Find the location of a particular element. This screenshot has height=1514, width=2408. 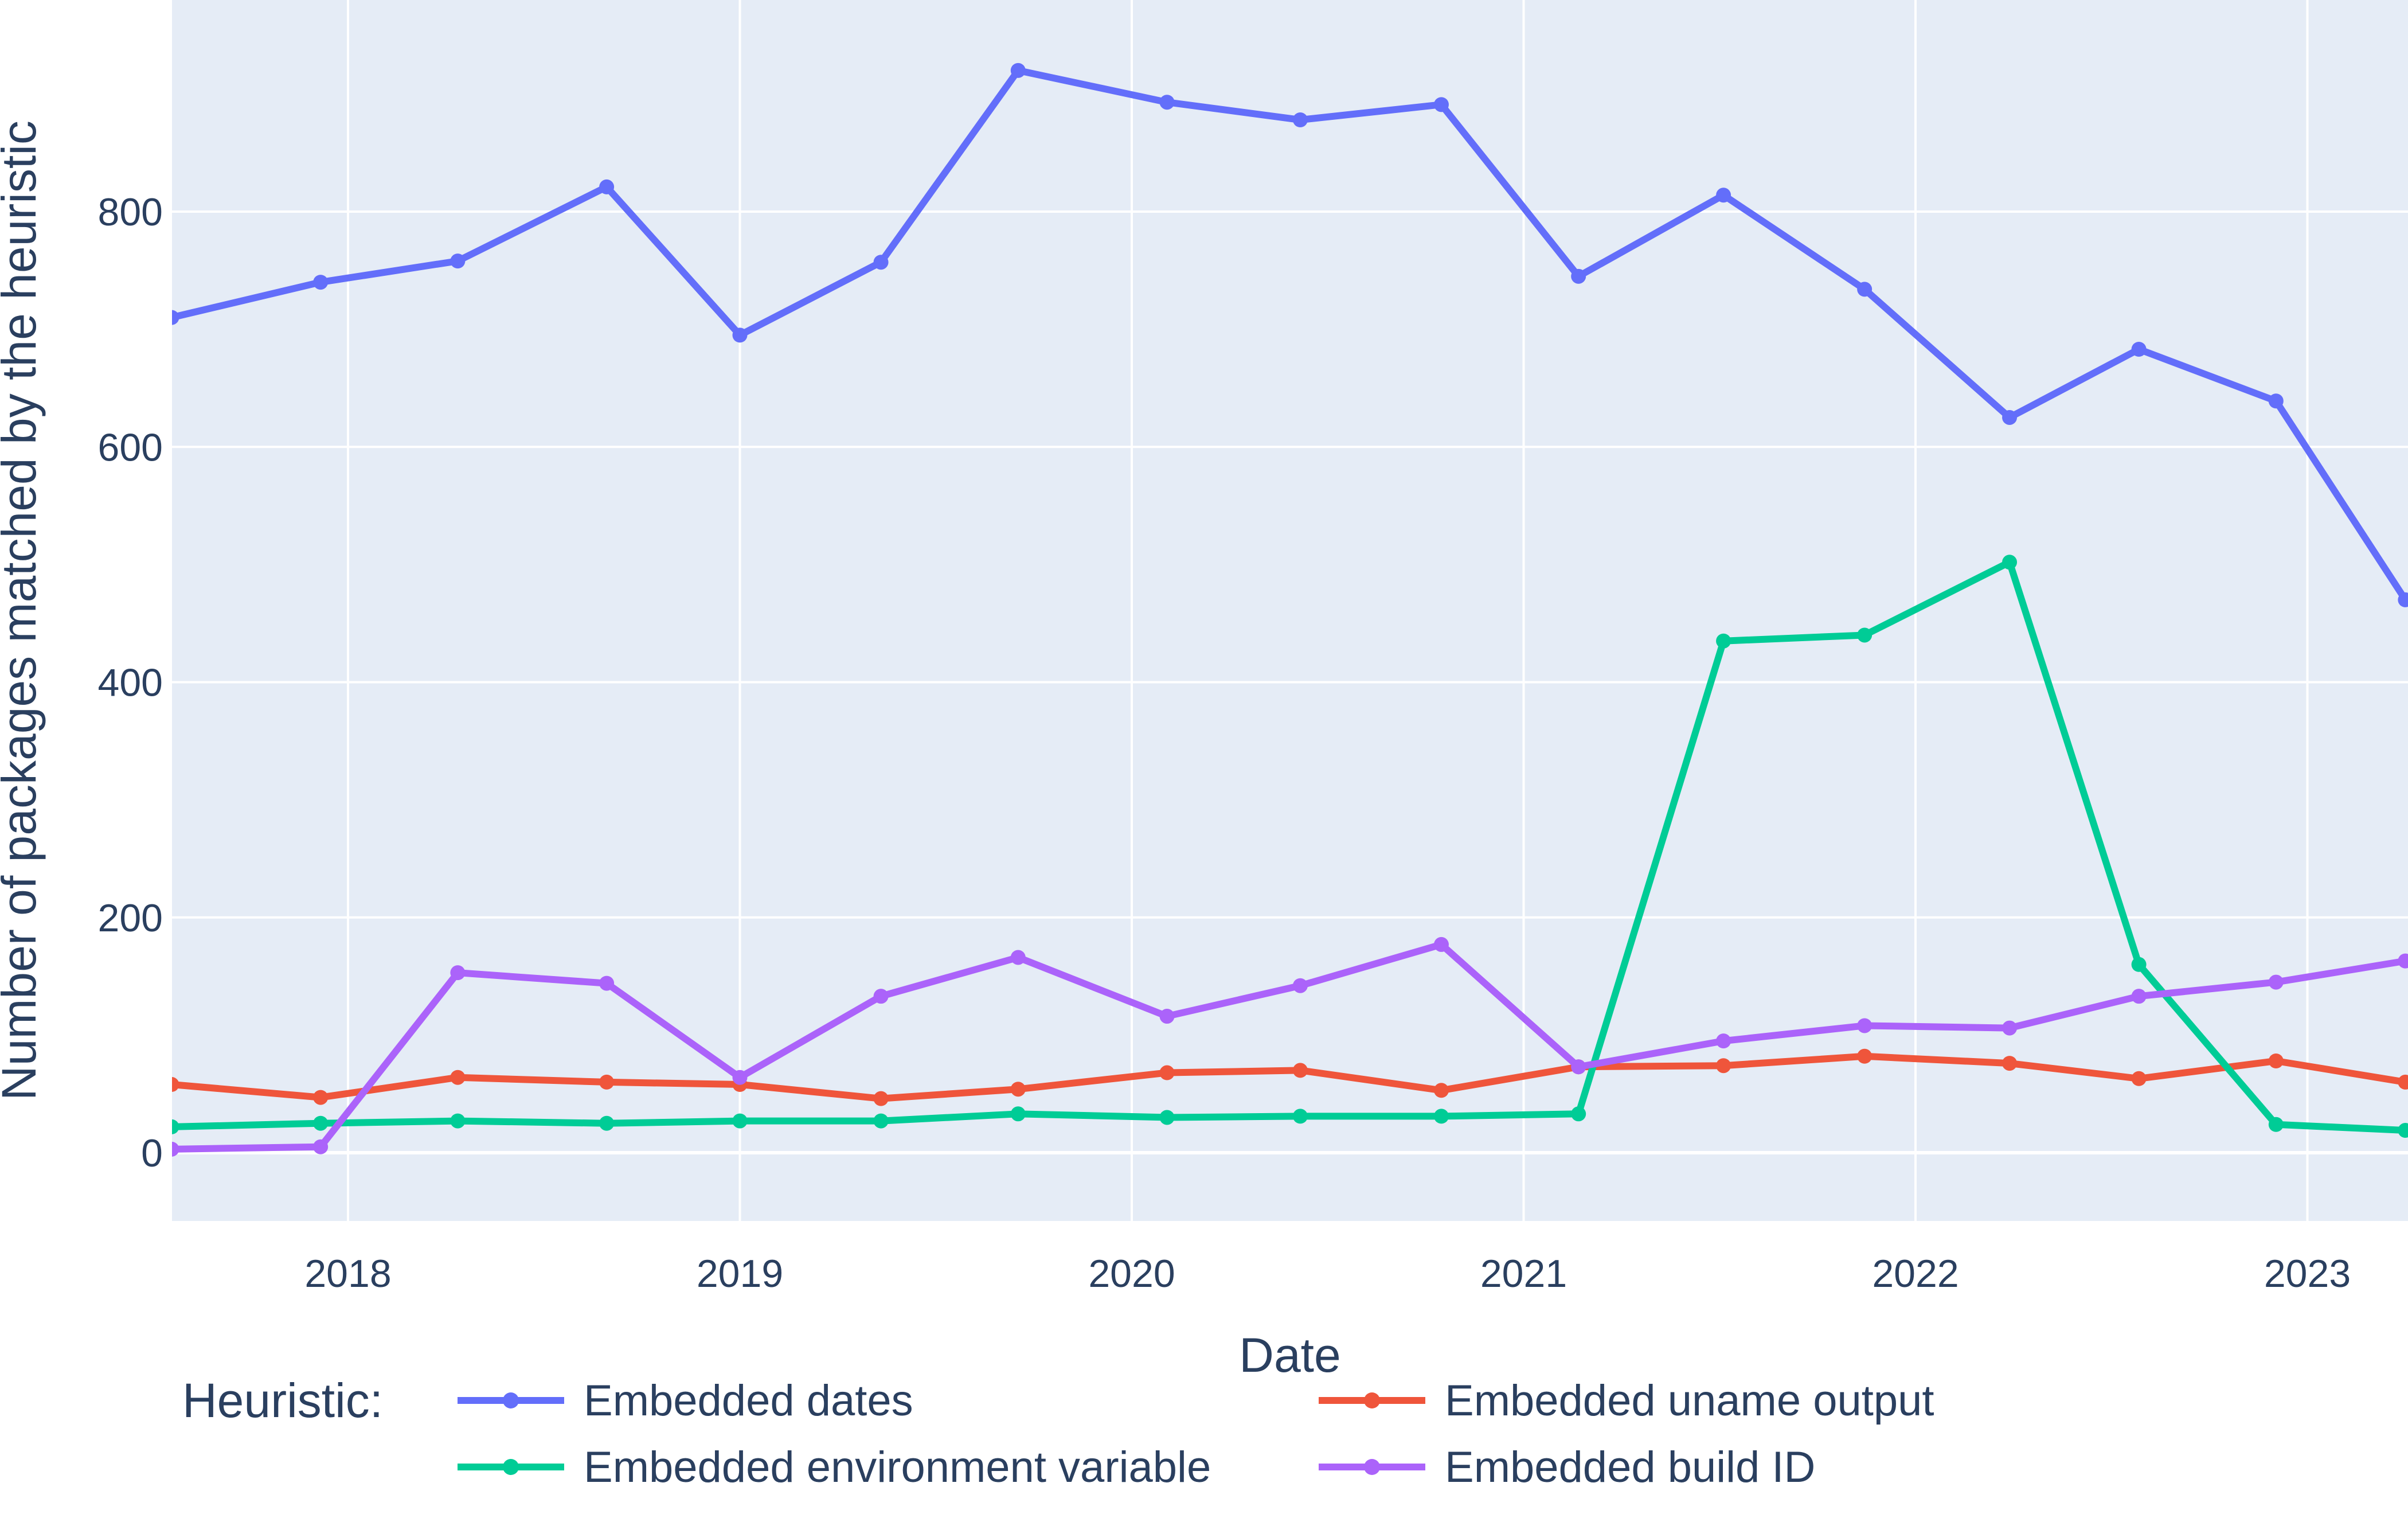

x-tick-label-2020: 2020 is located at coordinates (1131, 1274).